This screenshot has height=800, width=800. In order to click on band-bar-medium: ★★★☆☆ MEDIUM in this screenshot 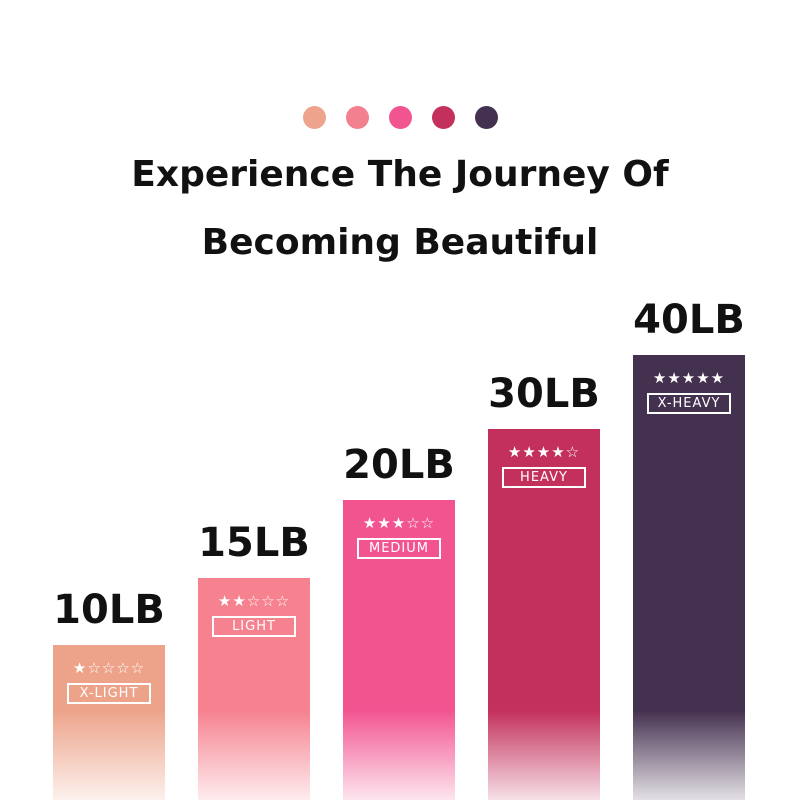, I will do `click(399, 650)`.